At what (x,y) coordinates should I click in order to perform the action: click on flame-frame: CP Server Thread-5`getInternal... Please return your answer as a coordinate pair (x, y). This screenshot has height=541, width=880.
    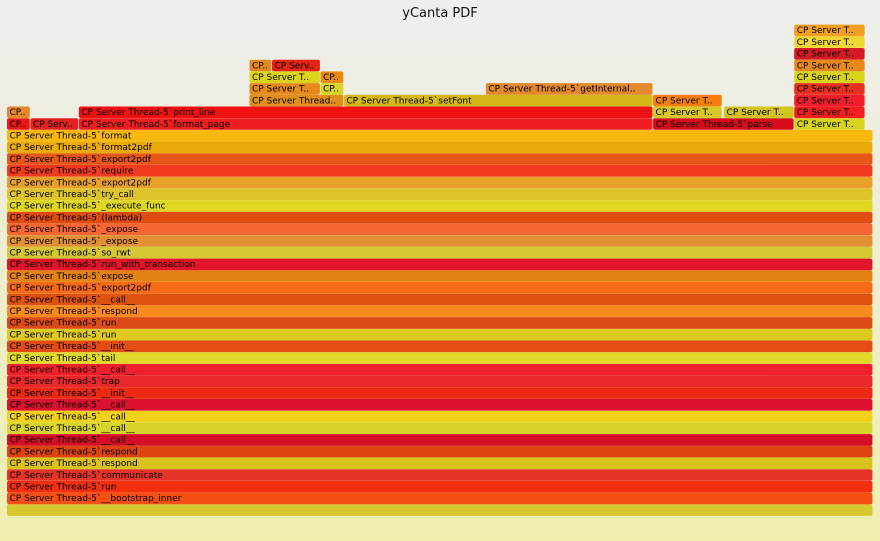
    Looking at the image, I should click on (569, 89).